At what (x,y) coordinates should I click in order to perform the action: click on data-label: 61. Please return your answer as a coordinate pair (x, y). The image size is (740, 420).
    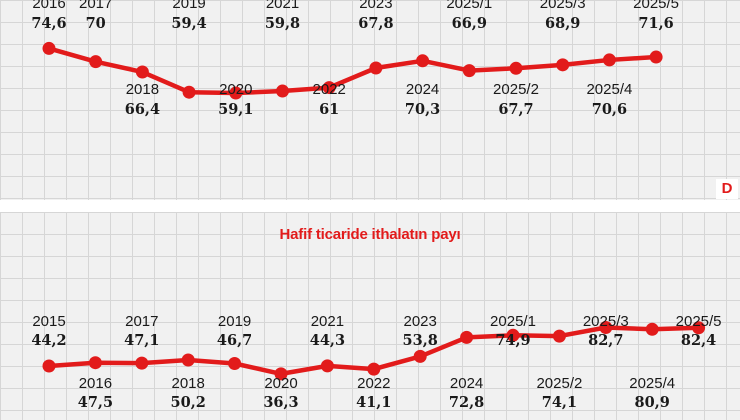
    Looking at the image, I should click on (329, 109).